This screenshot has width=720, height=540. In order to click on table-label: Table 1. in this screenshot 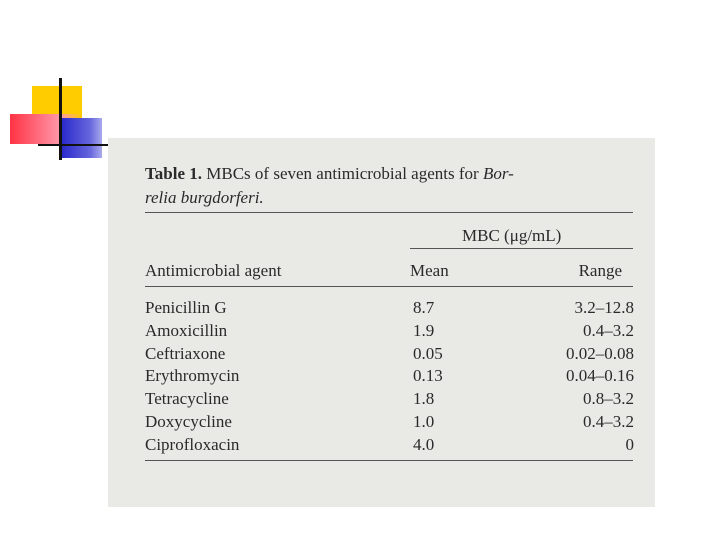, I will do `click(174, 173)`.